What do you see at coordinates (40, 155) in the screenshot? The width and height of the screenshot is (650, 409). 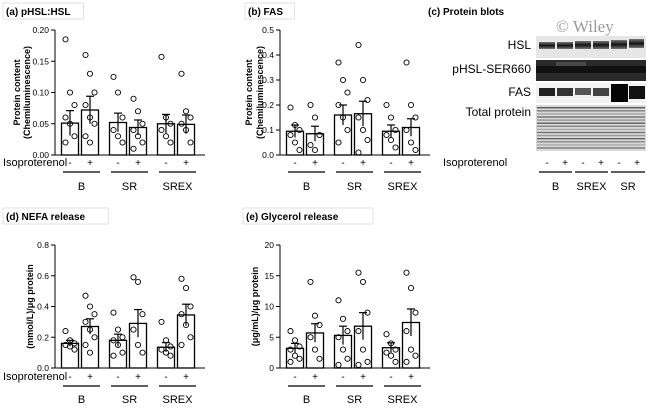 I see `y-tick-label: 0.00` at bounding box center [40, 155].